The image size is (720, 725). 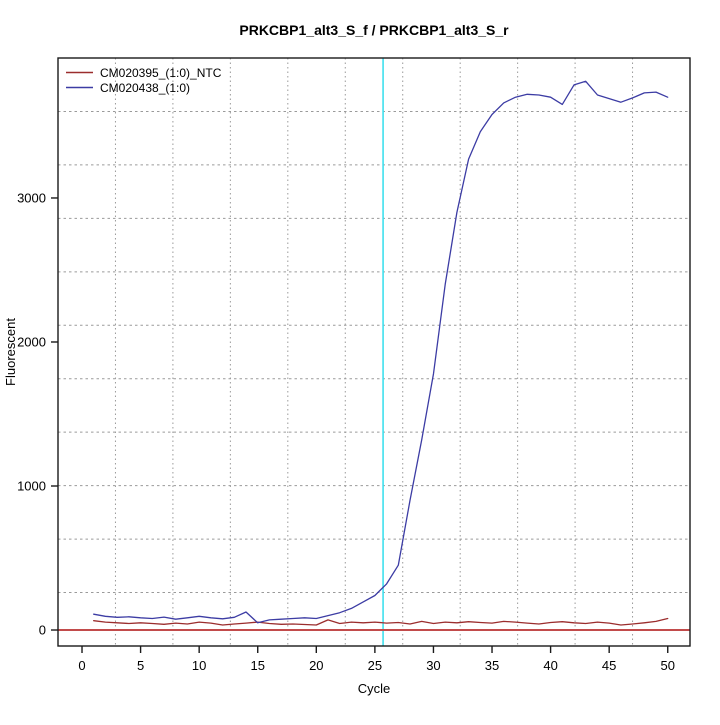 What do you see at coordinates (81, 665) in the screenshot?
I see `x-tick-label: 0` at bounding box center [81, 665].